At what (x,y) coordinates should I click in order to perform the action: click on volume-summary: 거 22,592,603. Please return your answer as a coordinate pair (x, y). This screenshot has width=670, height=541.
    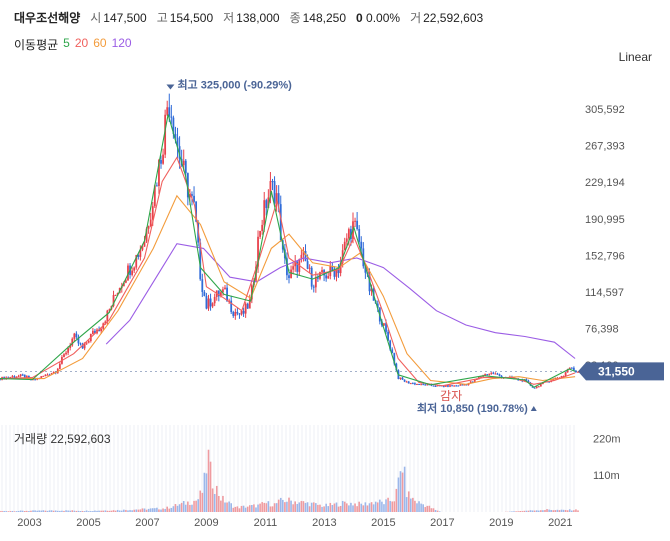
    Looking at the image, I should click on (447, 18).